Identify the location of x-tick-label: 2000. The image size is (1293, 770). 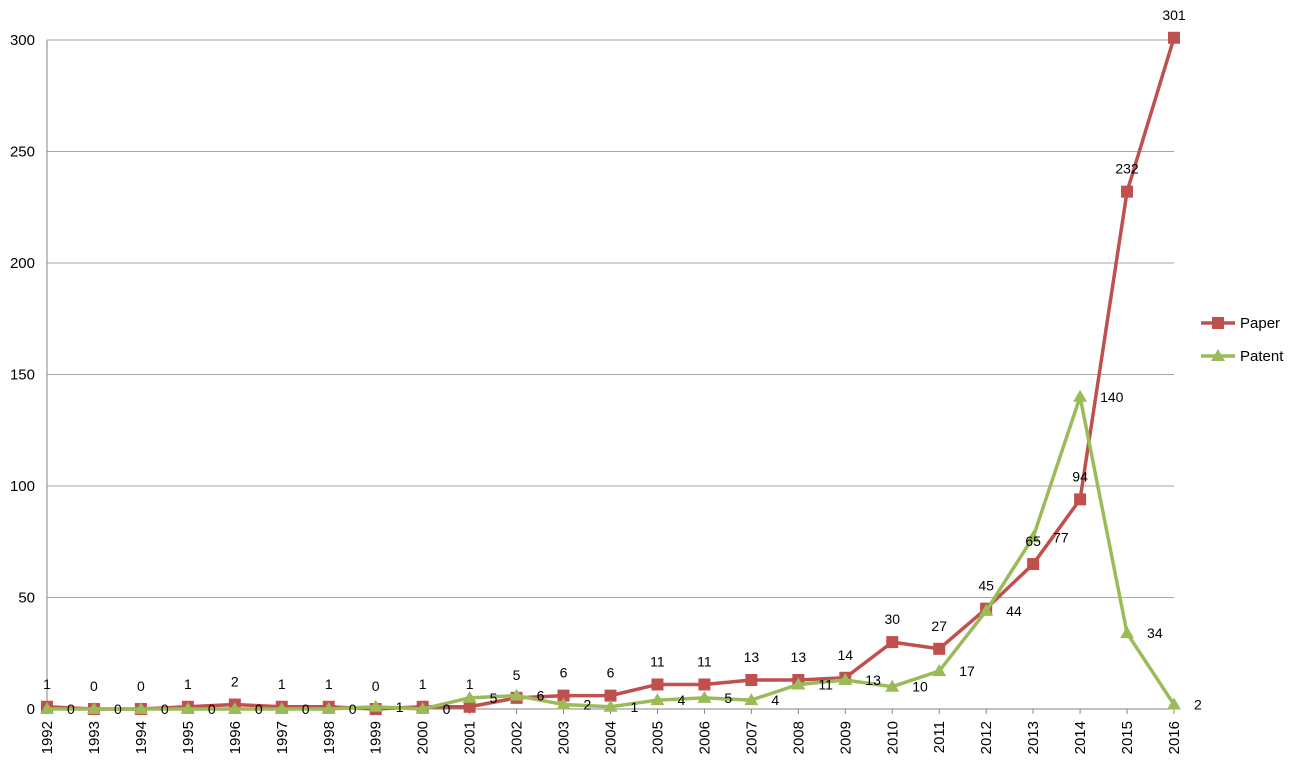
(423, 737).